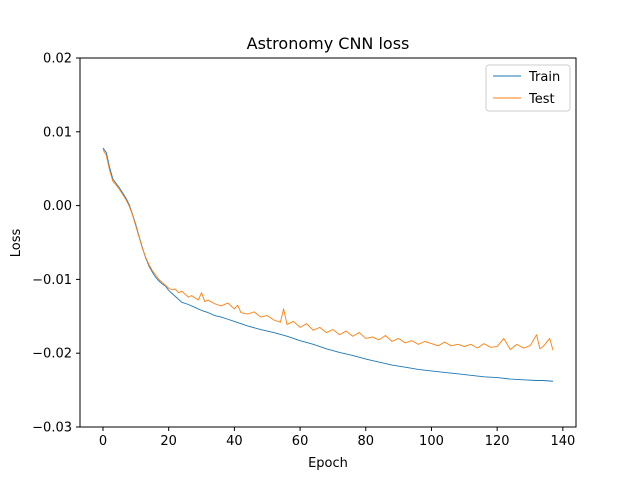  Describe the element at coordinates (544, 77) in the screenshot. I see `legend-train-label: Train` at that location.